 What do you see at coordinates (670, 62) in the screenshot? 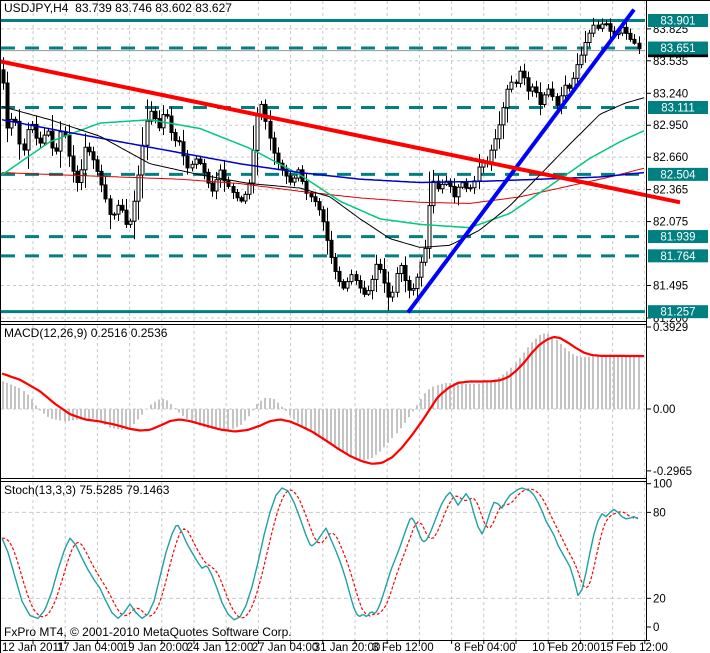
I see `price-axis-label: 83.535` at bounding box center [670, 62].